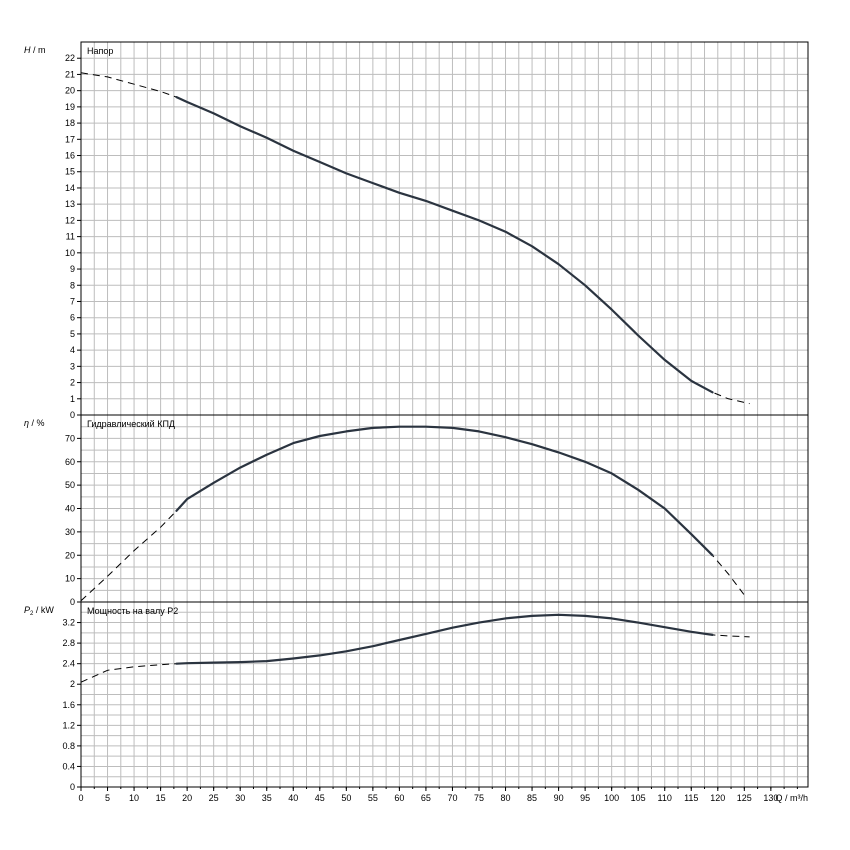 Image resolution: width=850 pixels, height=850 pixels. Describe the element at coordinates (559, 798) in the screenshot. I see `x-tick-label: 90` at that location.